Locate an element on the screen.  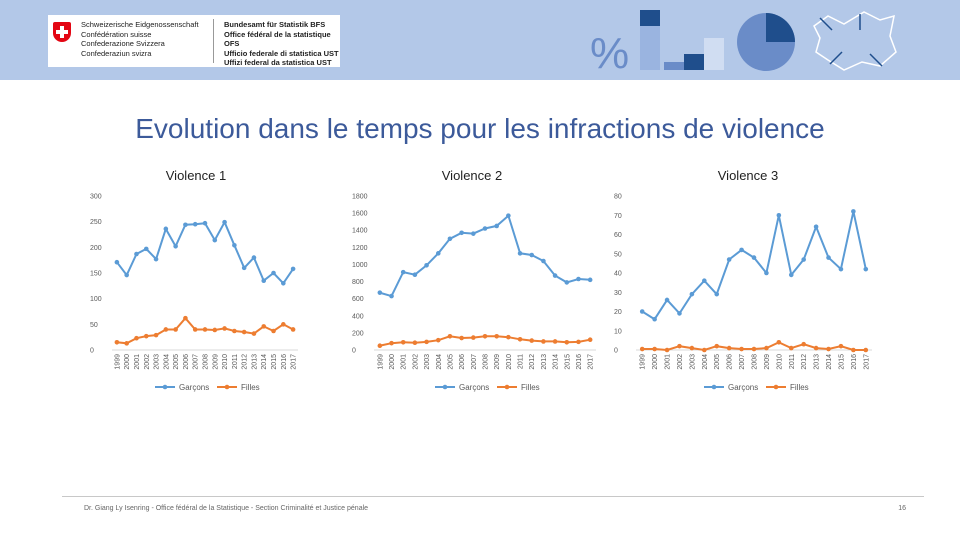
y-tick-label: 40 is located at coordinates (618, 274).